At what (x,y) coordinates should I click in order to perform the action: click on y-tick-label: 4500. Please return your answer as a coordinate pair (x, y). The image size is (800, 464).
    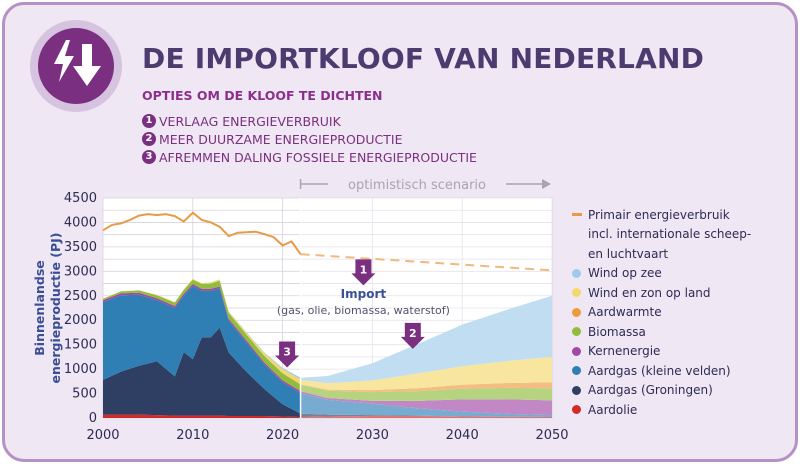
    Looking at the image, I should click on (80, 198).